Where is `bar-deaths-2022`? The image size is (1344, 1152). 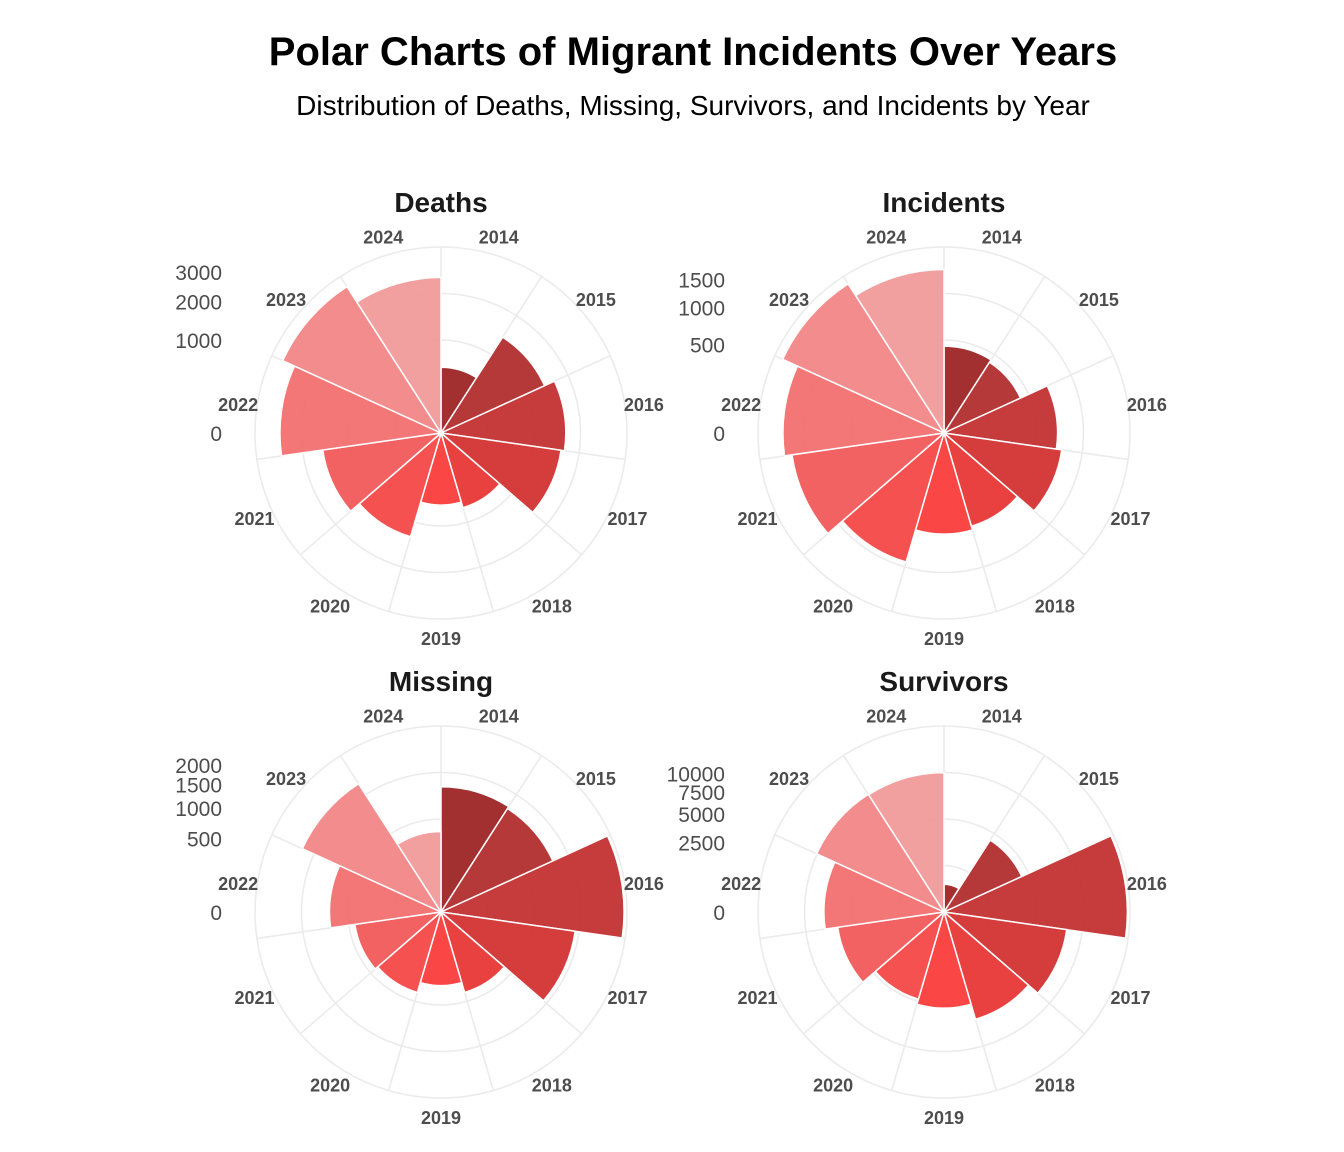 bar-deaths-2022 is located at coordinates (361, 411).